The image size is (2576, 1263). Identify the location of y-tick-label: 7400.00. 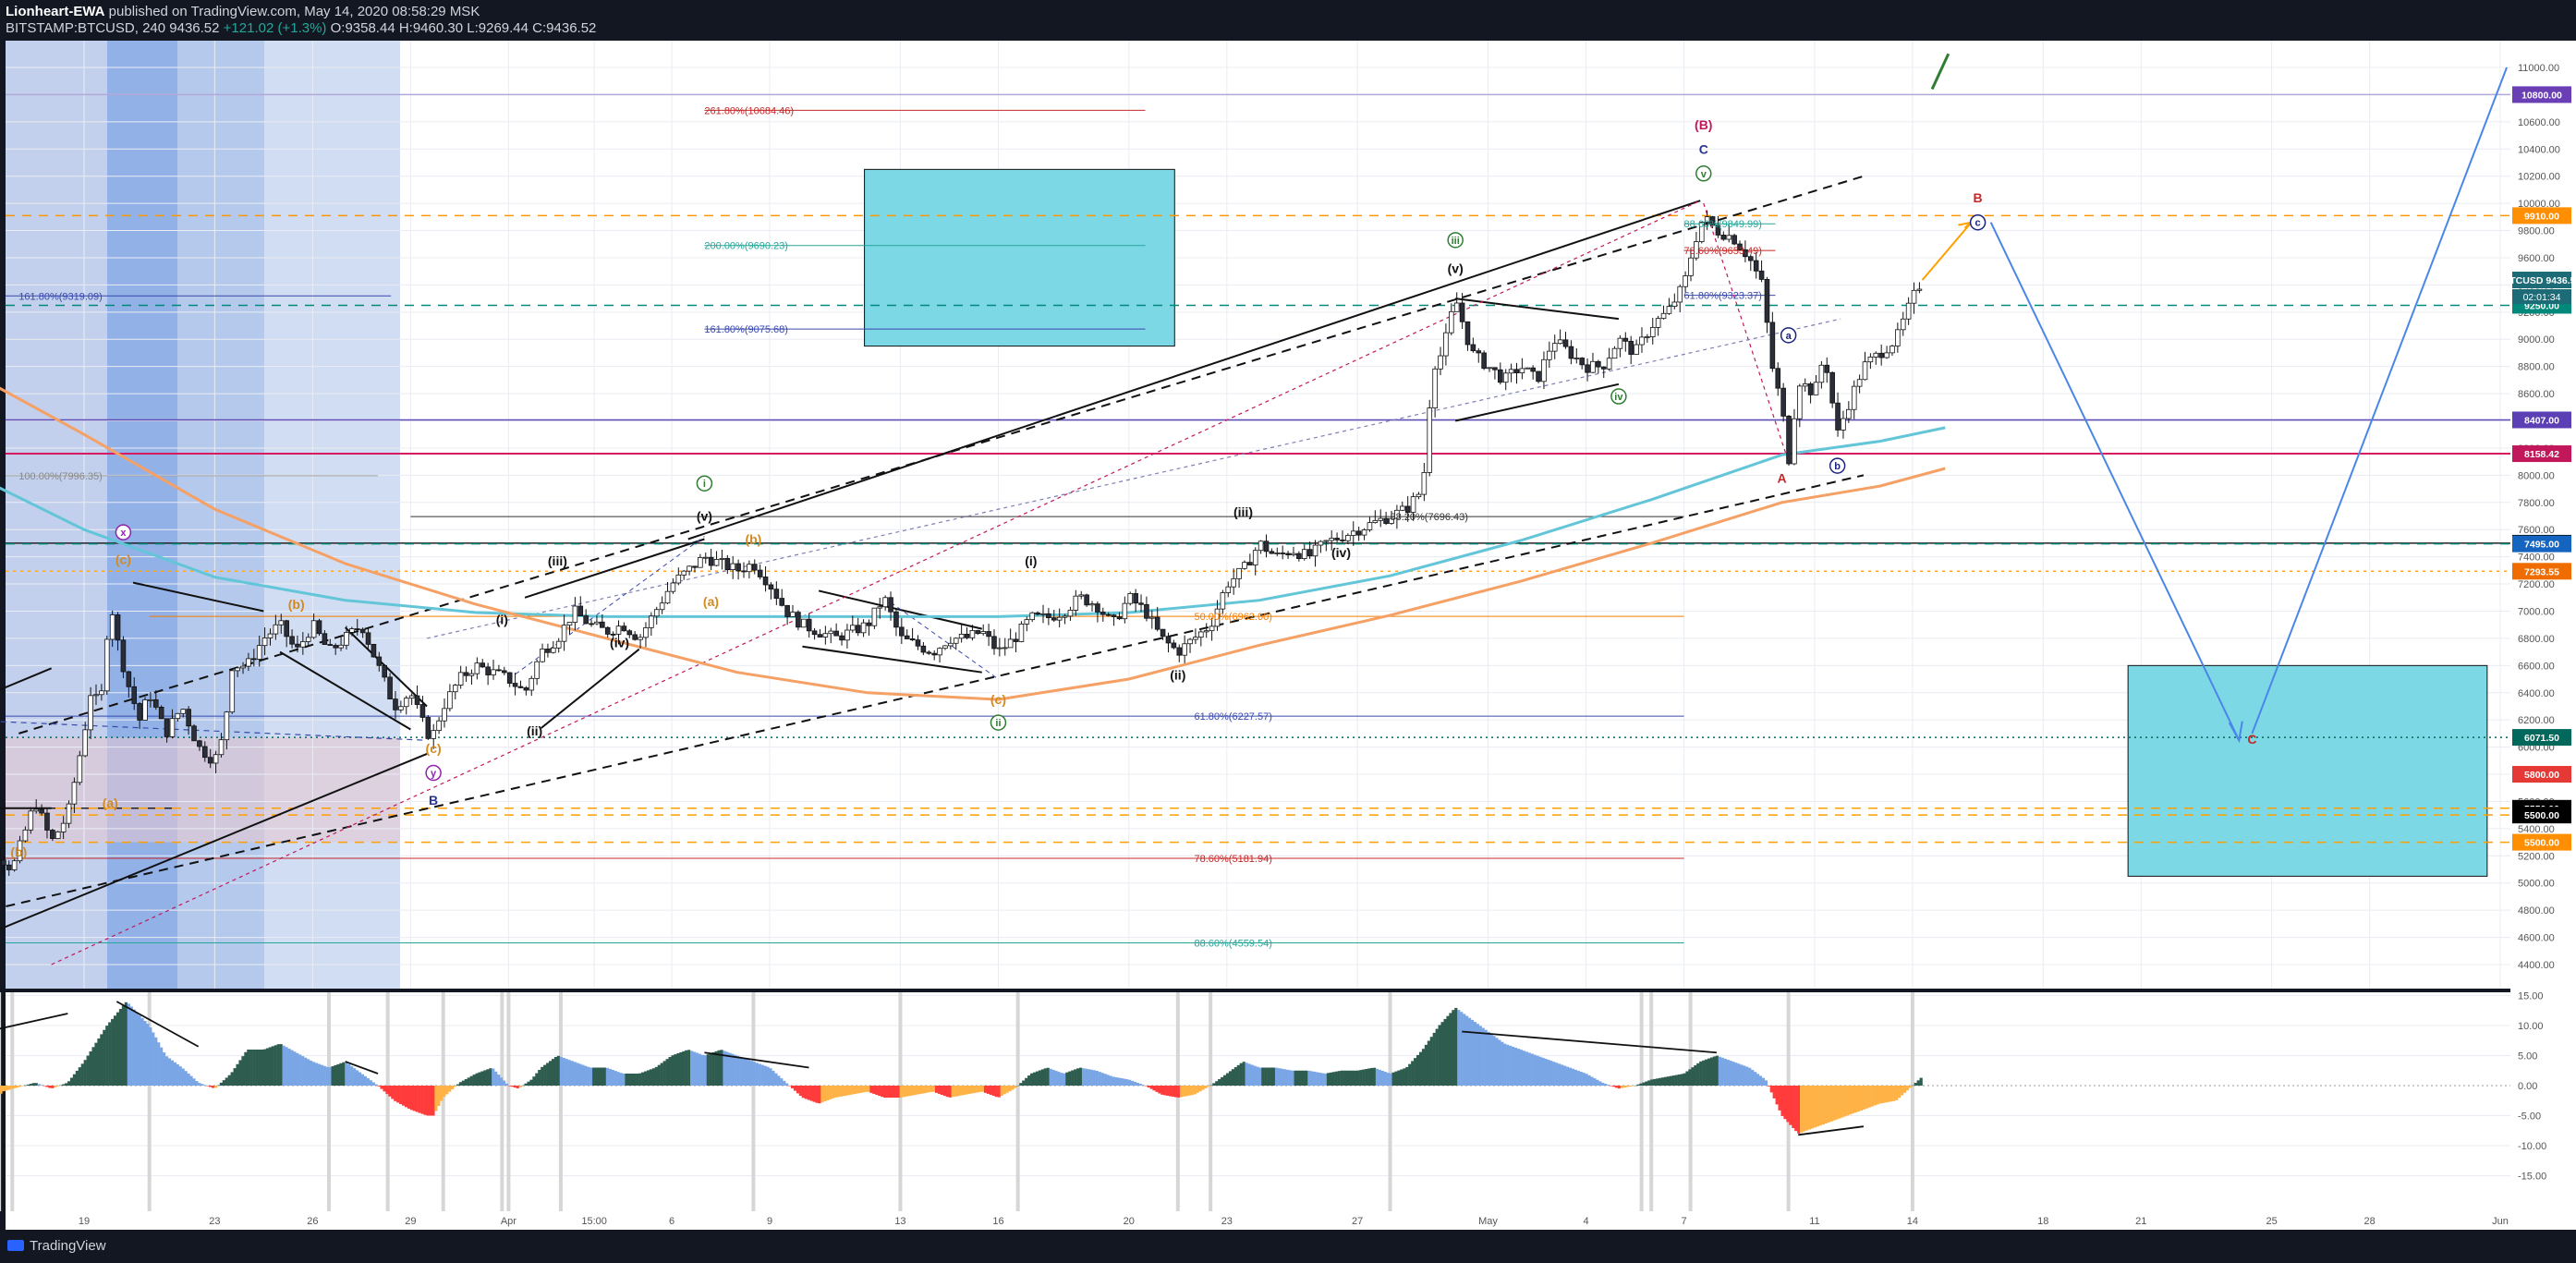
(2536, 558).